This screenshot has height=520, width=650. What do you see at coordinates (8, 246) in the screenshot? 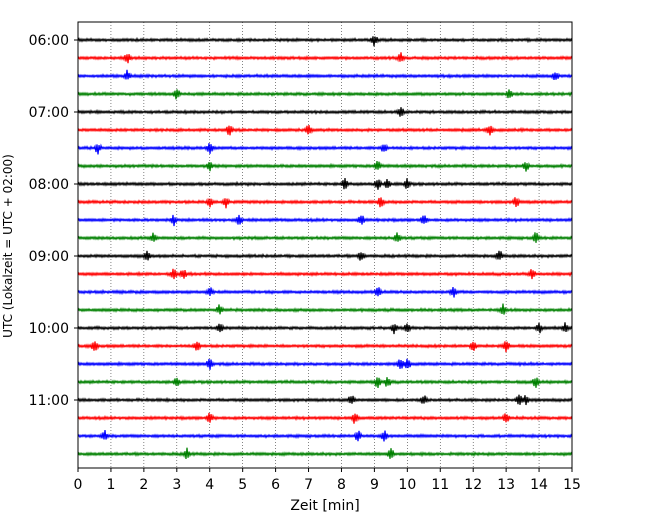
I see `y-axis-label: UTC (Lokalzeit = UTC + 02:00)` at bounding box center [8, 246].